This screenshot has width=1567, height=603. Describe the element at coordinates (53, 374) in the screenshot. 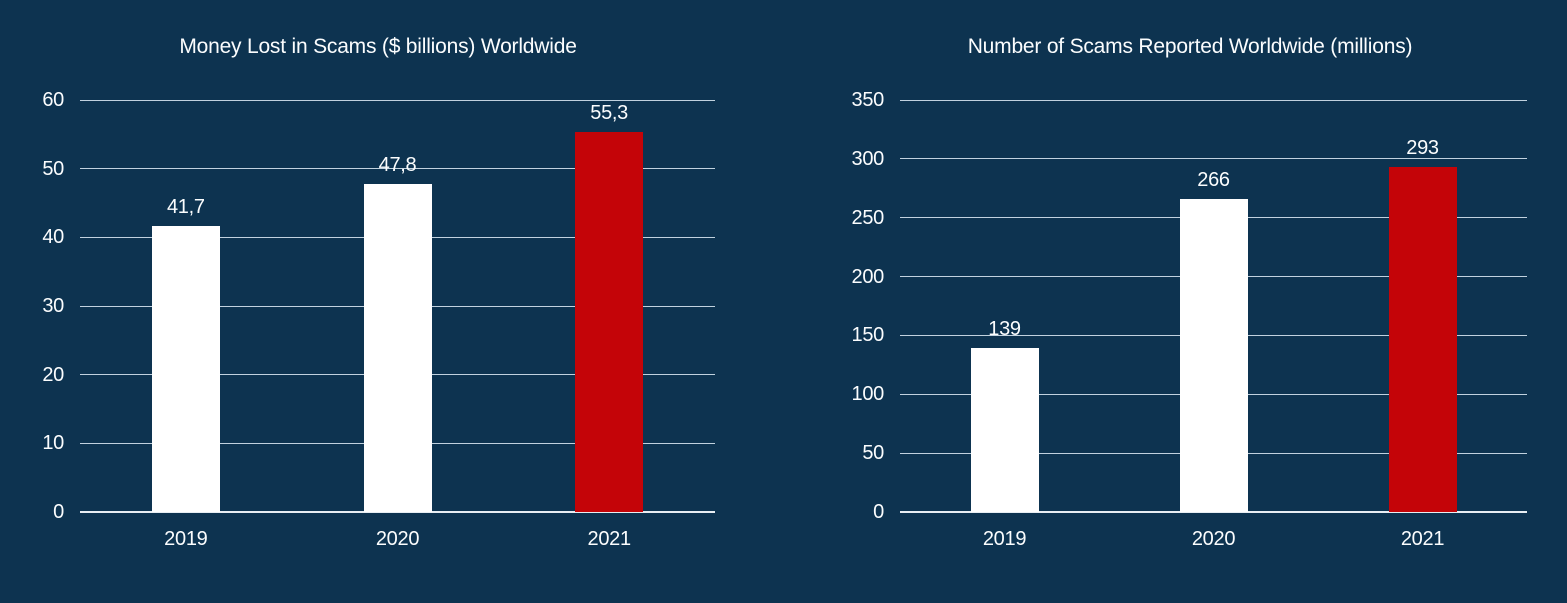

I see `y-axis-tick-label: 20` at that location.